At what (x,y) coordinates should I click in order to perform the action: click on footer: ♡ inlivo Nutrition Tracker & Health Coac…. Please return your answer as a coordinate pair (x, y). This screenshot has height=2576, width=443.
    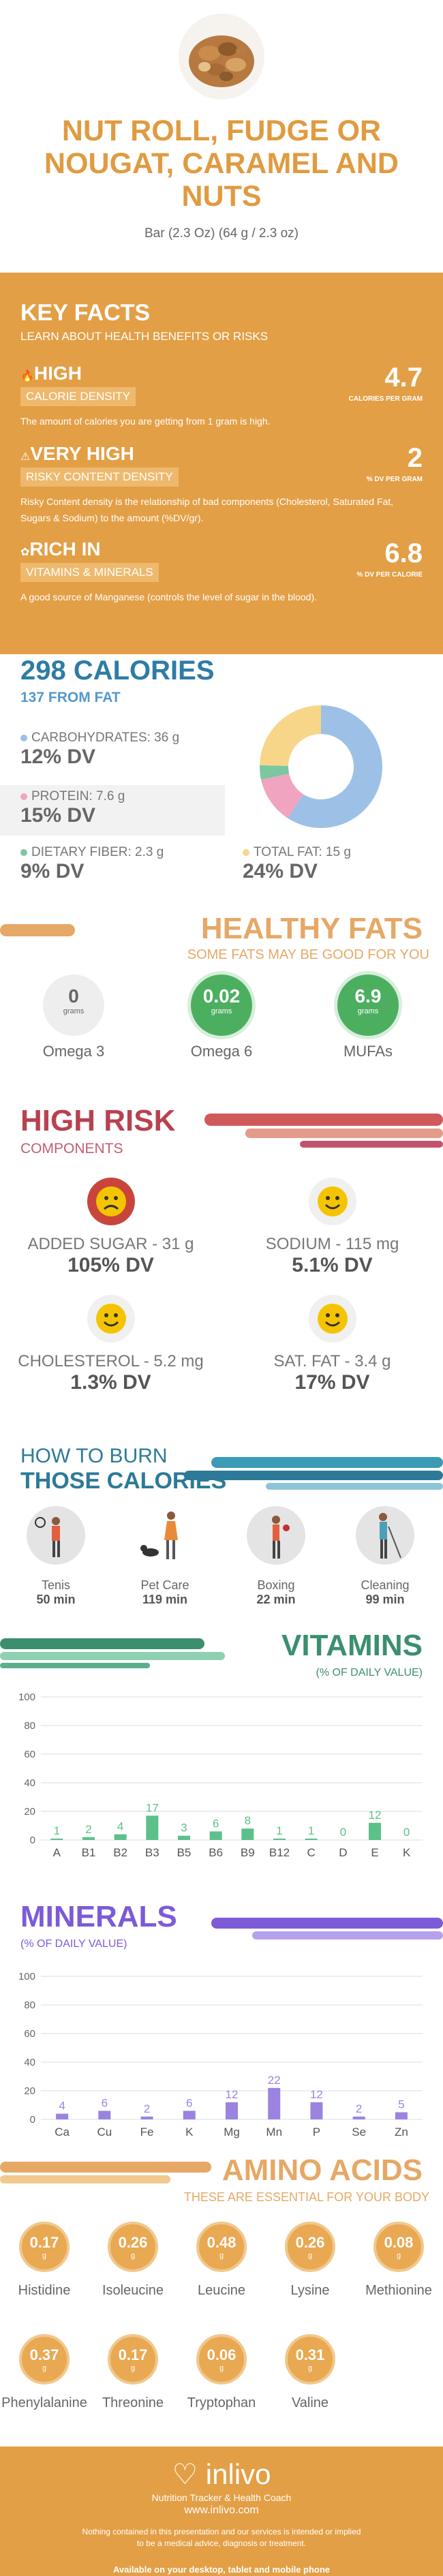
    Looking at the image, I should click on (221, 2511).